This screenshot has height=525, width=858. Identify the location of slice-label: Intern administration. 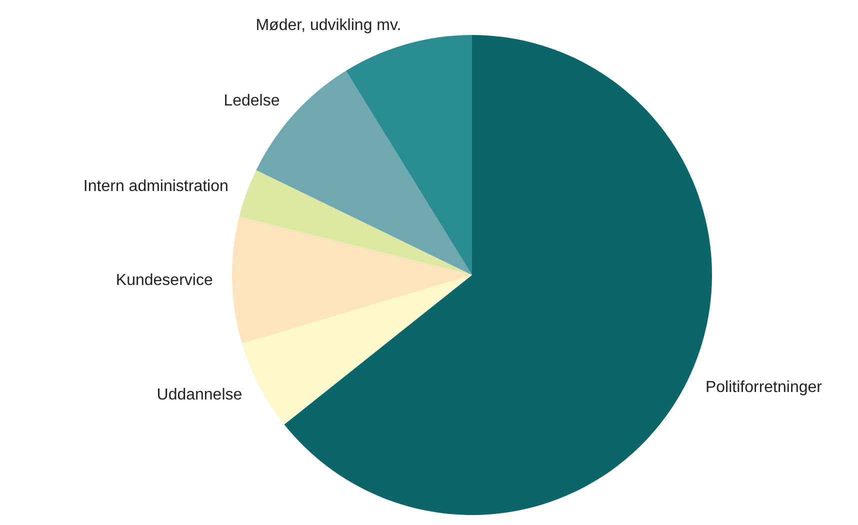
(155, 186).